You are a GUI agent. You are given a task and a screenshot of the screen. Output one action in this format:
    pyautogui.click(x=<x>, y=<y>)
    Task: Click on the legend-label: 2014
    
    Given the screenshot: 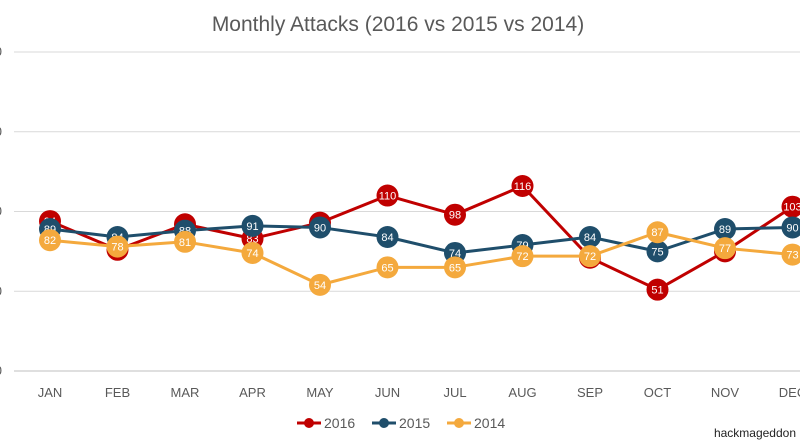 What is the action you would take?
    pyautogui.click(x=489, y=423)
    